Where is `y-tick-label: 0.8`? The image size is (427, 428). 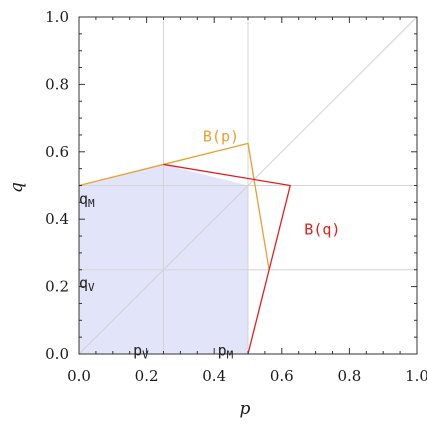
y-tick-label: 0.8 is located at coordinates (57, 84).